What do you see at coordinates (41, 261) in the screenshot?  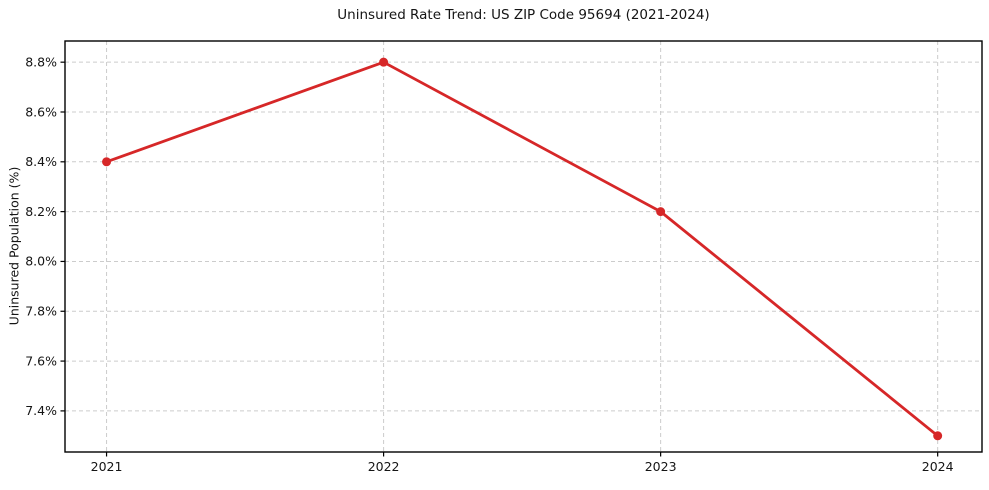 I see `y-tick-label: 8.0%` at bounding box center [41, 261].